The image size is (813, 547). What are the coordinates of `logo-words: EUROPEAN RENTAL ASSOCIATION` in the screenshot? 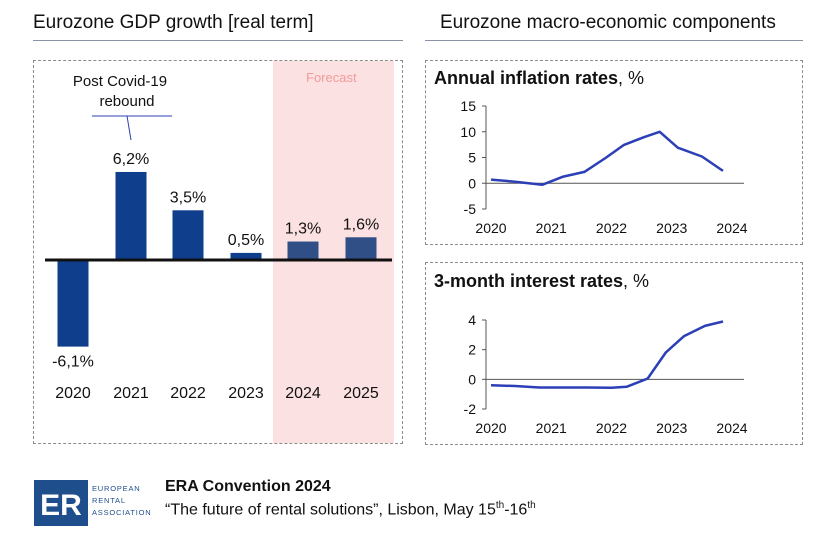 It's located at (122, 501).